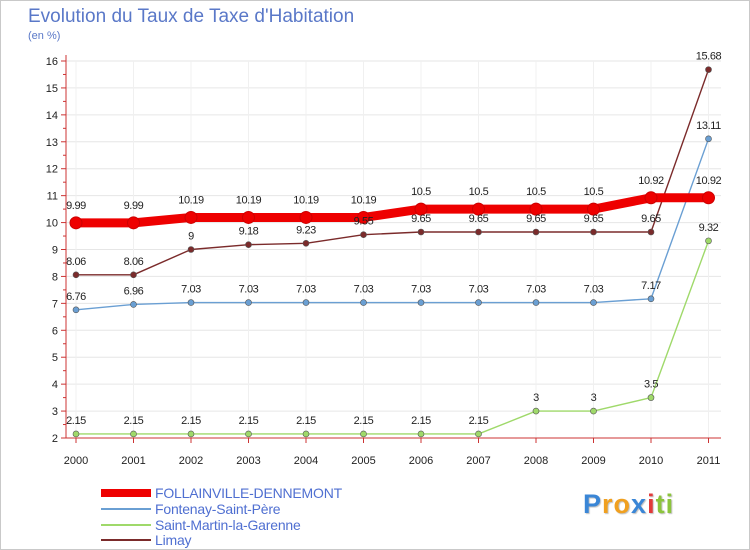 Image resolution: width=750 pixels, height=550 pixels. I want to click on legend-label-limay: Limay, so click(173, 540).